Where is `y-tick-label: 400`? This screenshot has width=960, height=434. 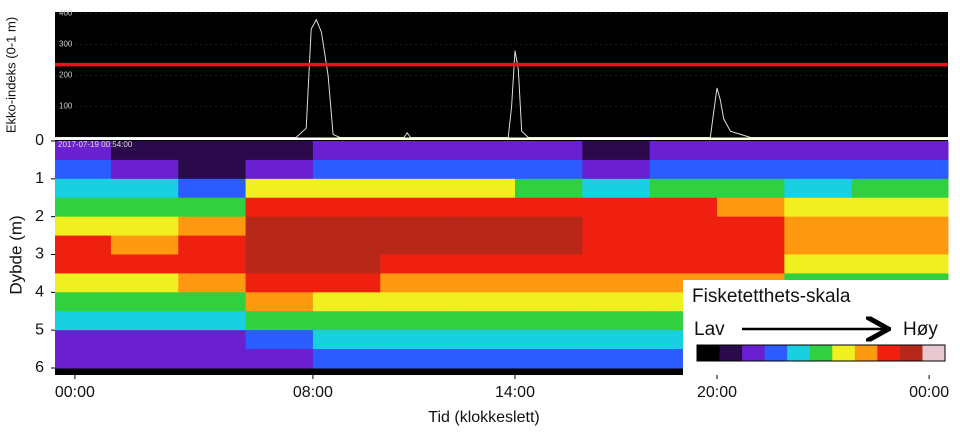
y-tick-label: 400 is located at coordinates (66, 13).